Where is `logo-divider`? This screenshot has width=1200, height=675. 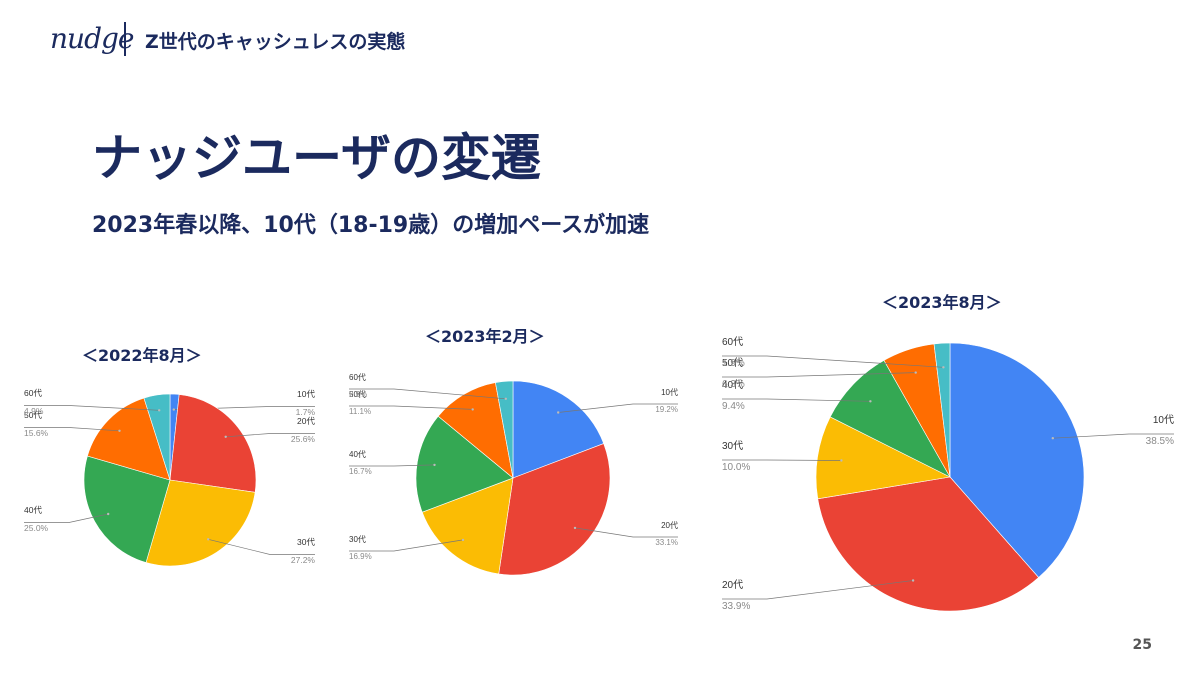 logo-divider is located at coordinates (125, 39).